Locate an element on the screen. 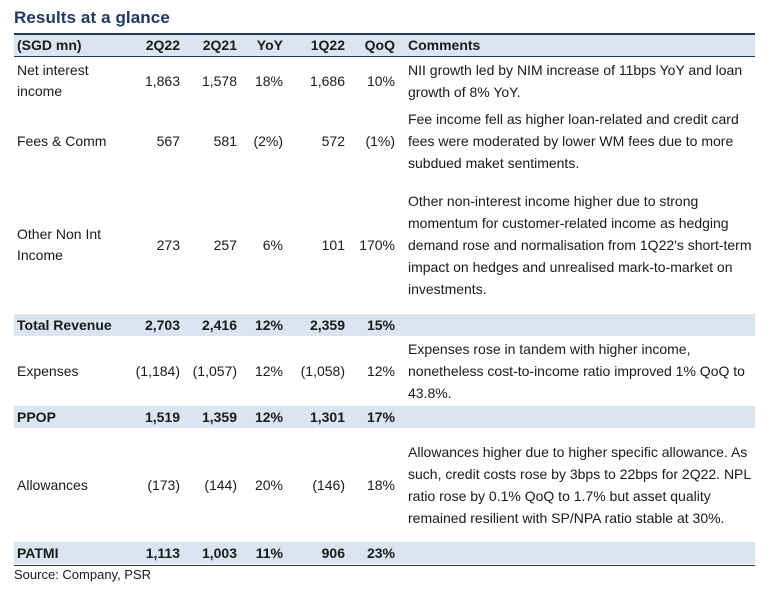 Image resolution: width=769 pixels, height=595 pixels. table-row-ppop: PPOP 1,519 1,359 12% 1,301 17% is located at coordinates (384, 417).